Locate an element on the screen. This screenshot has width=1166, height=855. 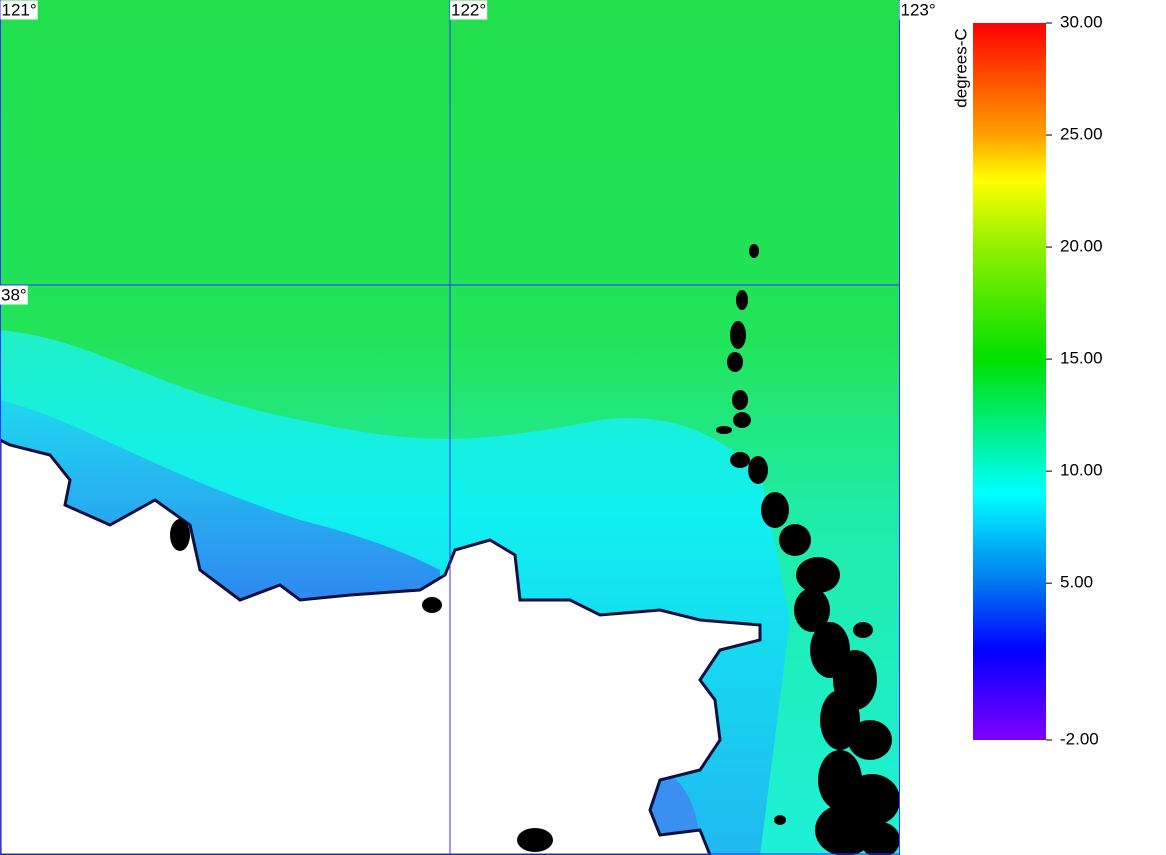
graticule-label: 122° is located at coordinates (468, 9).